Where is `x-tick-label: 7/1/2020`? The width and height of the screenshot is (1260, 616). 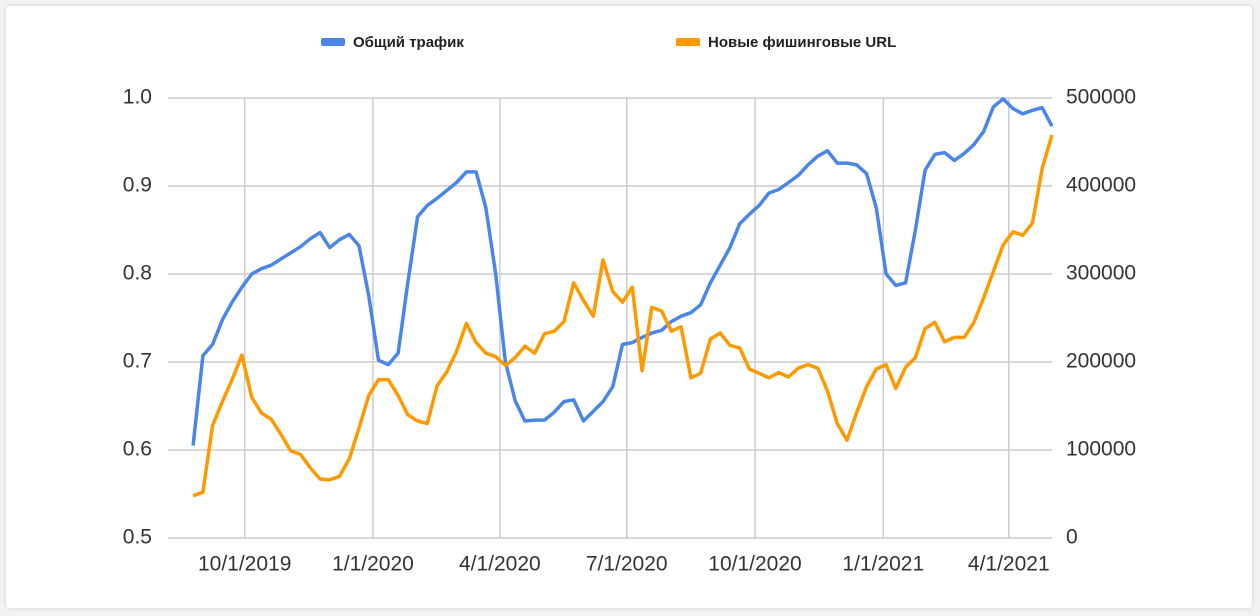
x-tick-label: 7/1/2020 is located at coordinates (627, 564).